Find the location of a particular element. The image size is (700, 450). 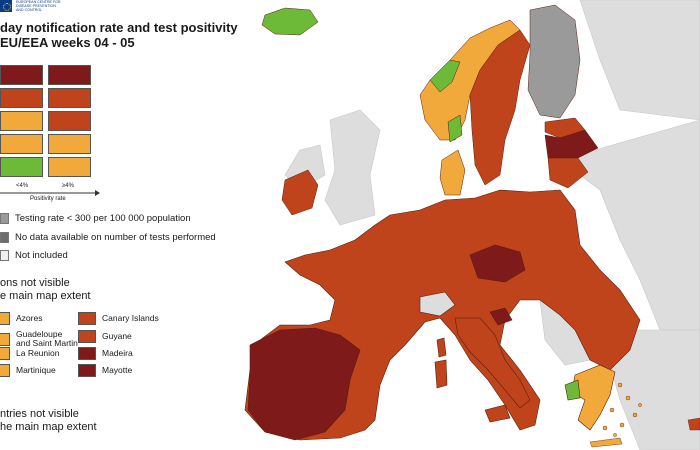

sweden-shape is located at coordinates (500, 107).